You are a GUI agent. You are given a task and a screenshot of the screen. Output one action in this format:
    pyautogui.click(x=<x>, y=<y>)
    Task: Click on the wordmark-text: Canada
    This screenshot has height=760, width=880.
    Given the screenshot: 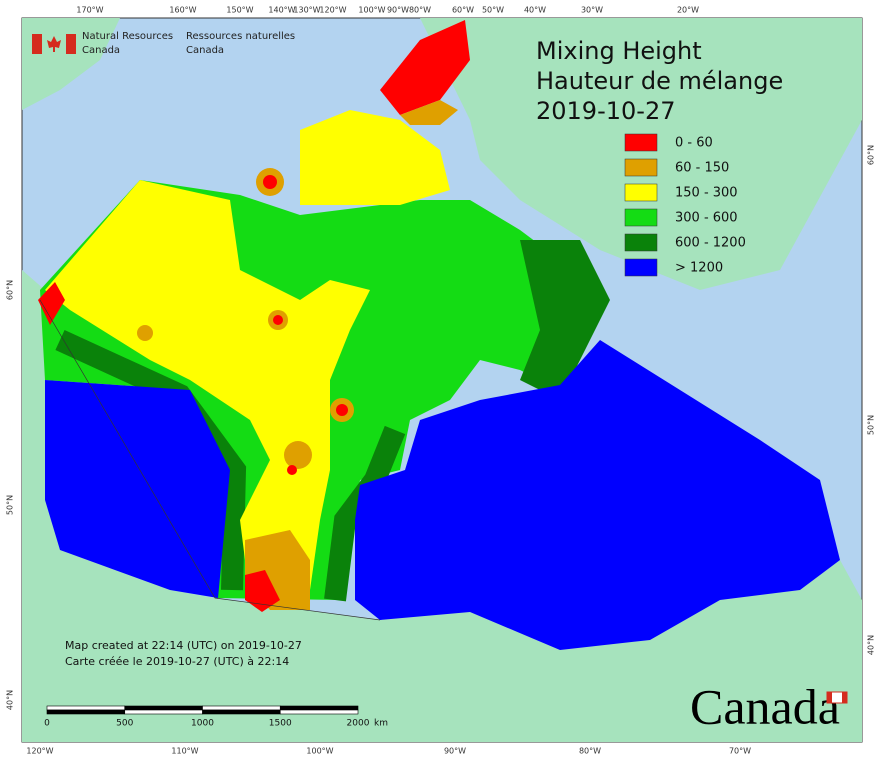 What is the action you would take?
    pyautogui.click(x=765, y=706)
    